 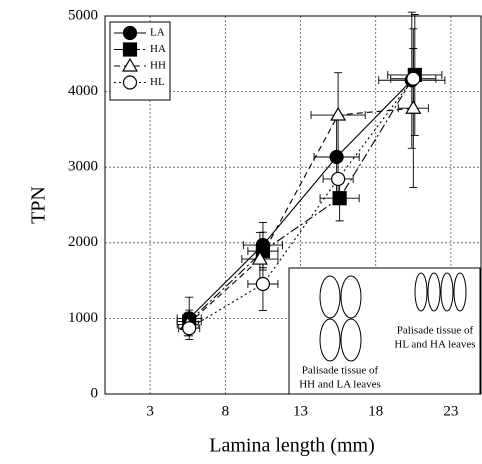 I want to click on legend-label: HH, so click(x=158, y=66).